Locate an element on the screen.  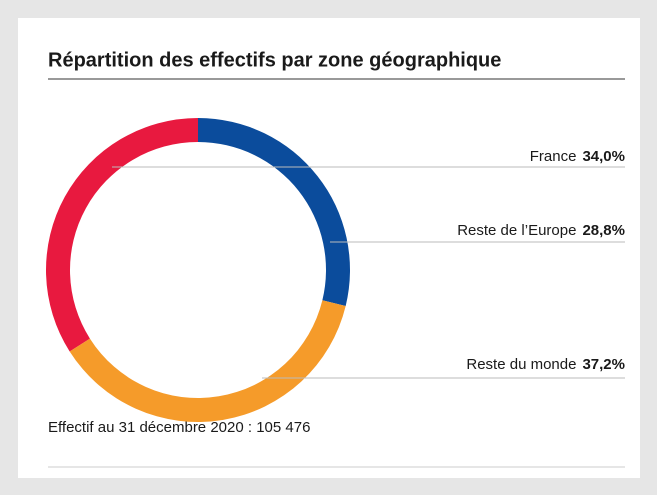
value-label: 28,8% is located at coordinates (603, 230).